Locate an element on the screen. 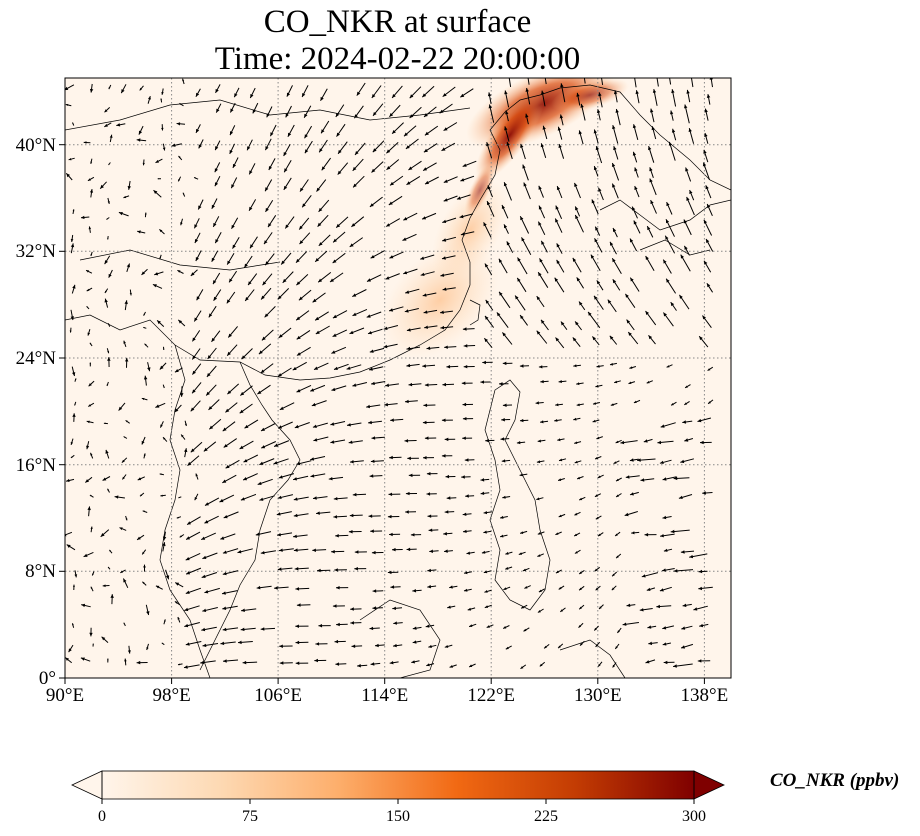 This screenshot has height=836, width=920. x-tick-label: 98°E is located at coordinates (171, 695).